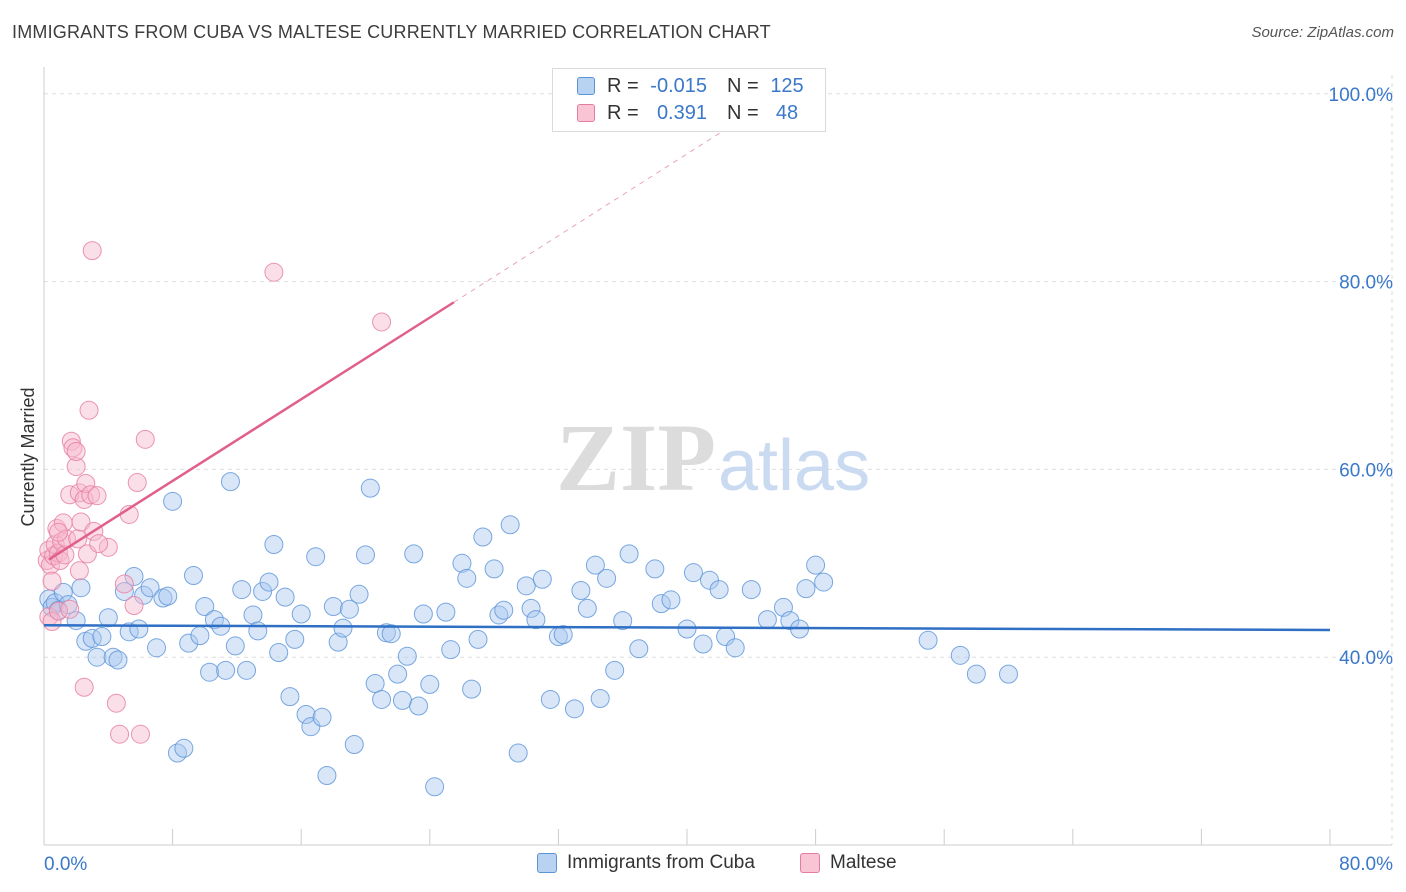 This screenshot has height=892, width=1406. What do you see at coordinates (1366, 864) in the screenshot?
I see `x-tick-label: 80.0%` at bounding box center [1366, 864].